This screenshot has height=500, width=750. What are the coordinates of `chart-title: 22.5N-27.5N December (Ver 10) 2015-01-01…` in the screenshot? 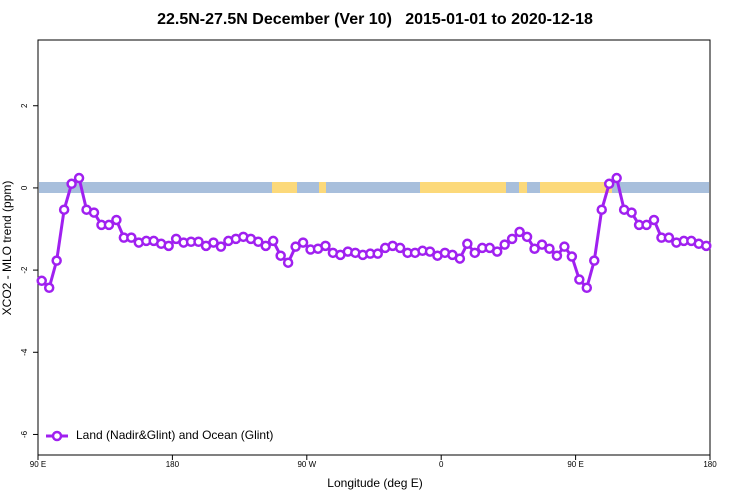 It's located at (375, 19).